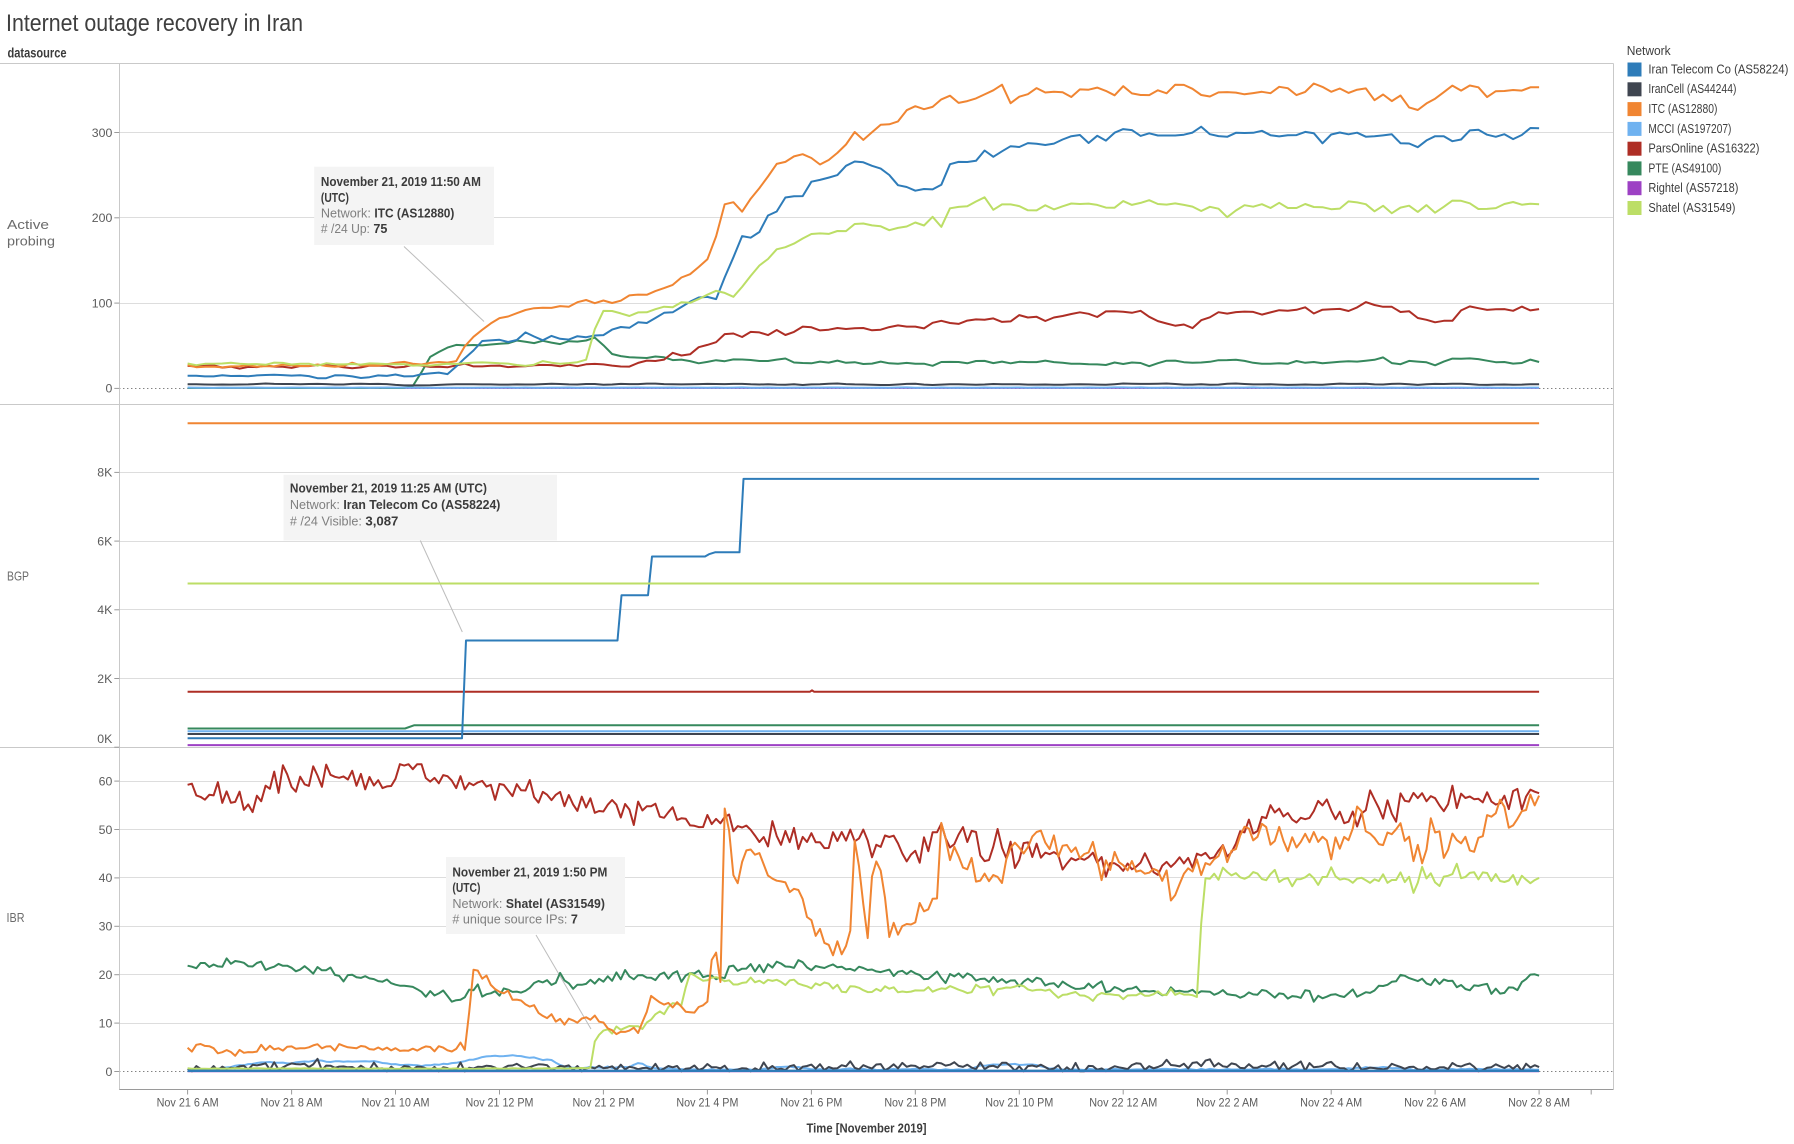  I want to click on svg-text: IBR, so click(16, 917).